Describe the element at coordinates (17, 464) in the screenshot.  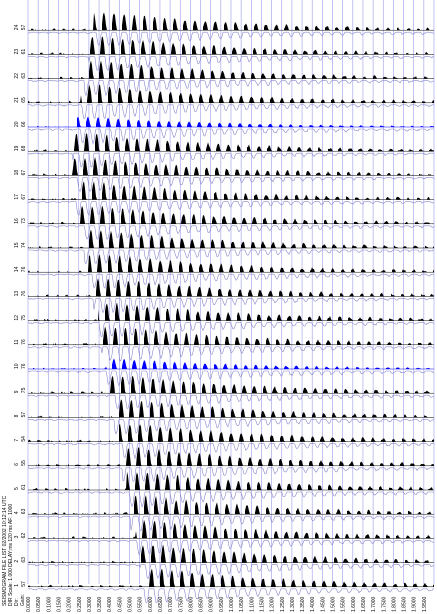
I see `trace-number: 6` at that location.